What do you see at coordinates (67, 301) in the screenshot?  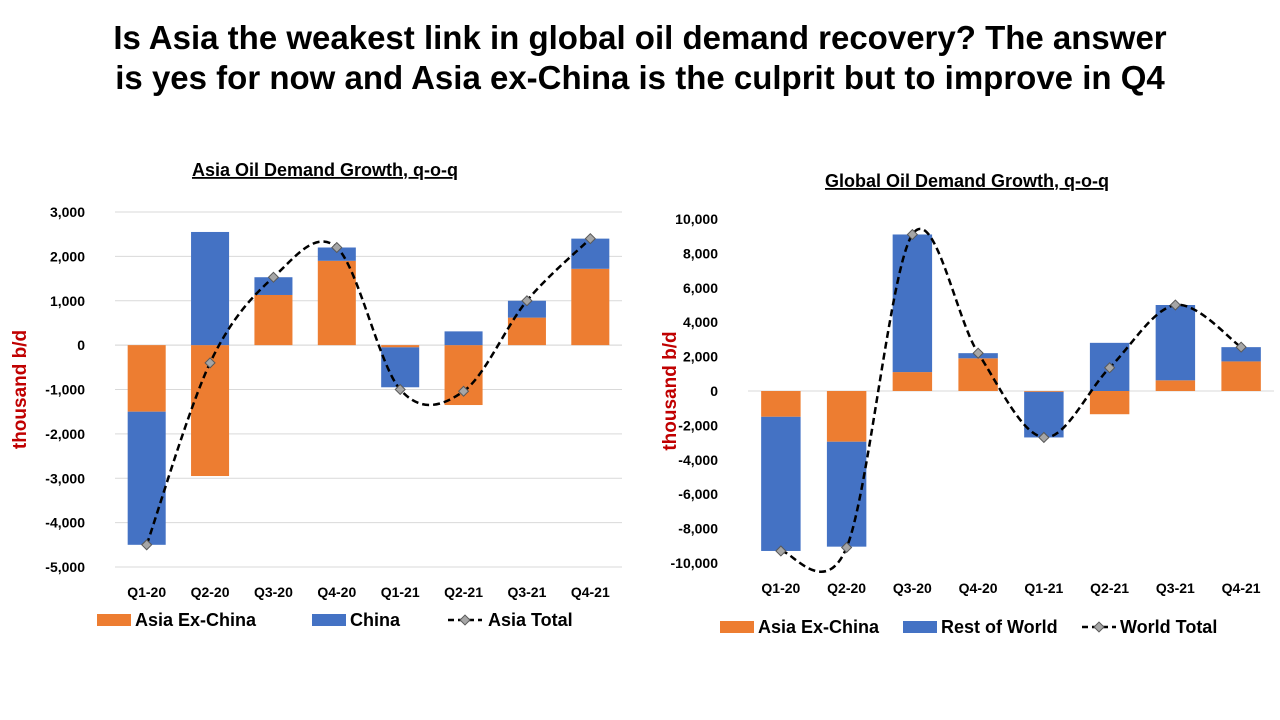 I see `y-tick-label: 1,000` at bounding box center [67, 301].